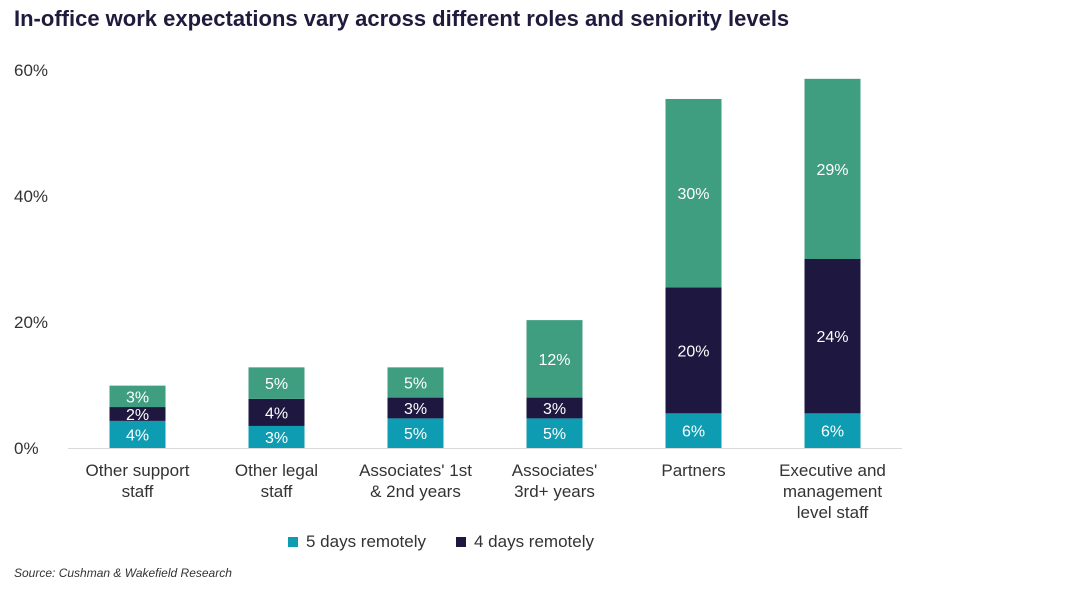  I want to click on data-label: 29%, so click(832, 170).